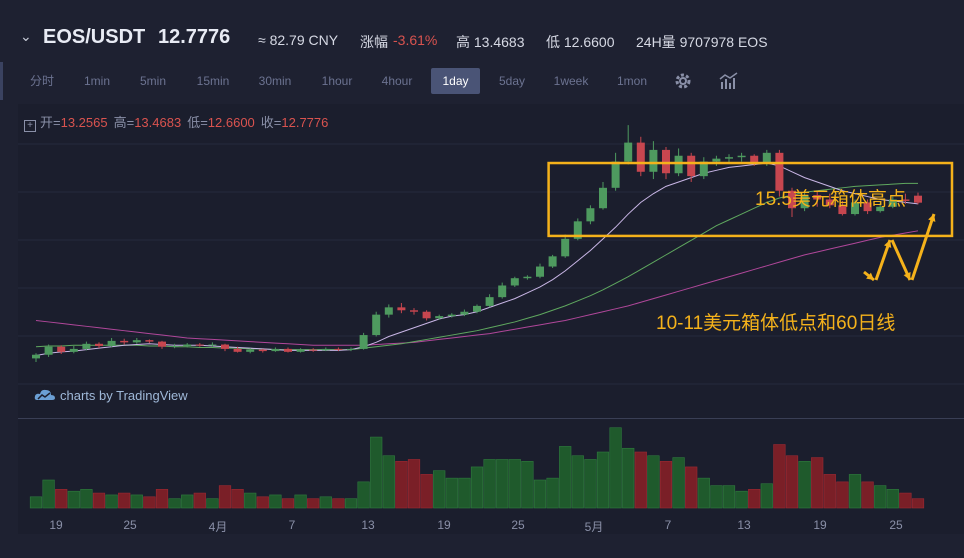 The width and height of the screenshot is (964, 558). Describe the element at coordinates (96, 81) in the screenshot. I see `tab-1min: 1min` at that location.